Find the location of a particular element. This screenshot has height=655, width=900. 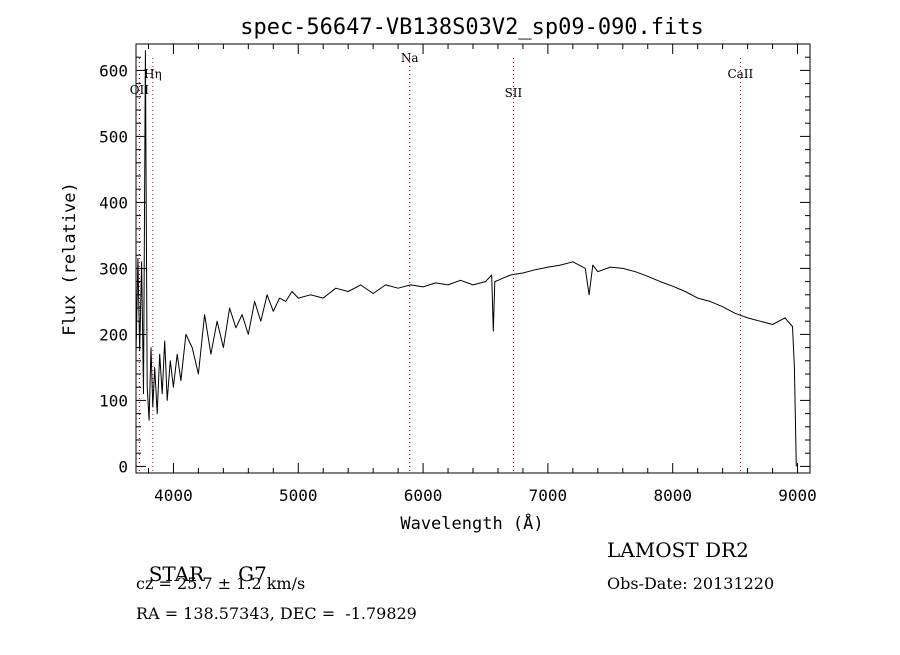

y-tick-label: 300 is located at coordinates (113, 268).